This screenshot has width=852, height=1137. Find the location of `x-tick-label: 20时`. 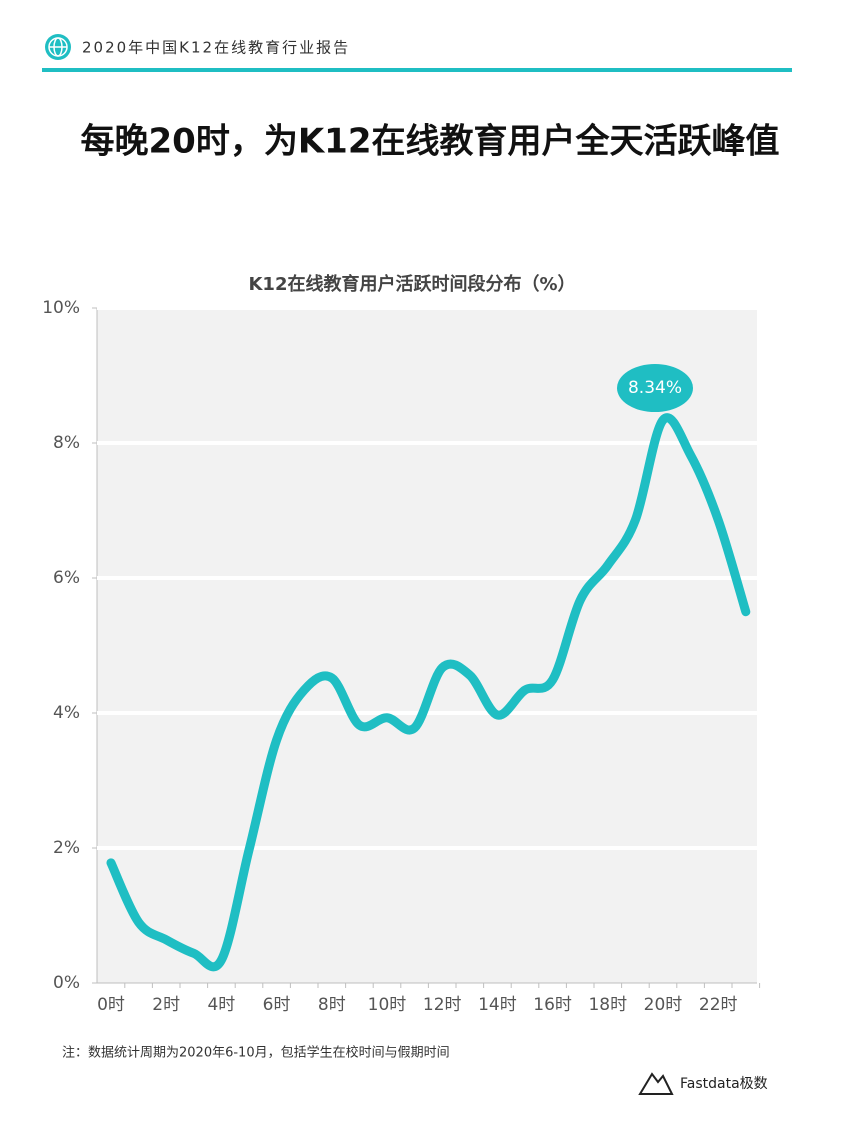

x-tick-label: 20时 is located at coordinates (663, 1005).